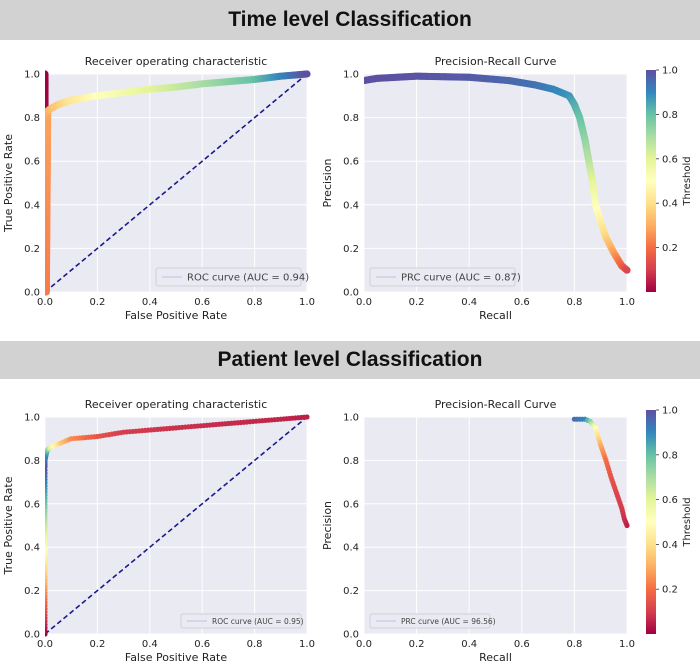 This screenshot has height=664, width=700. Describe the element at coordinates (8, 183) in the screenshot. I see `y-axis-label: True Positive Rate` at that location.